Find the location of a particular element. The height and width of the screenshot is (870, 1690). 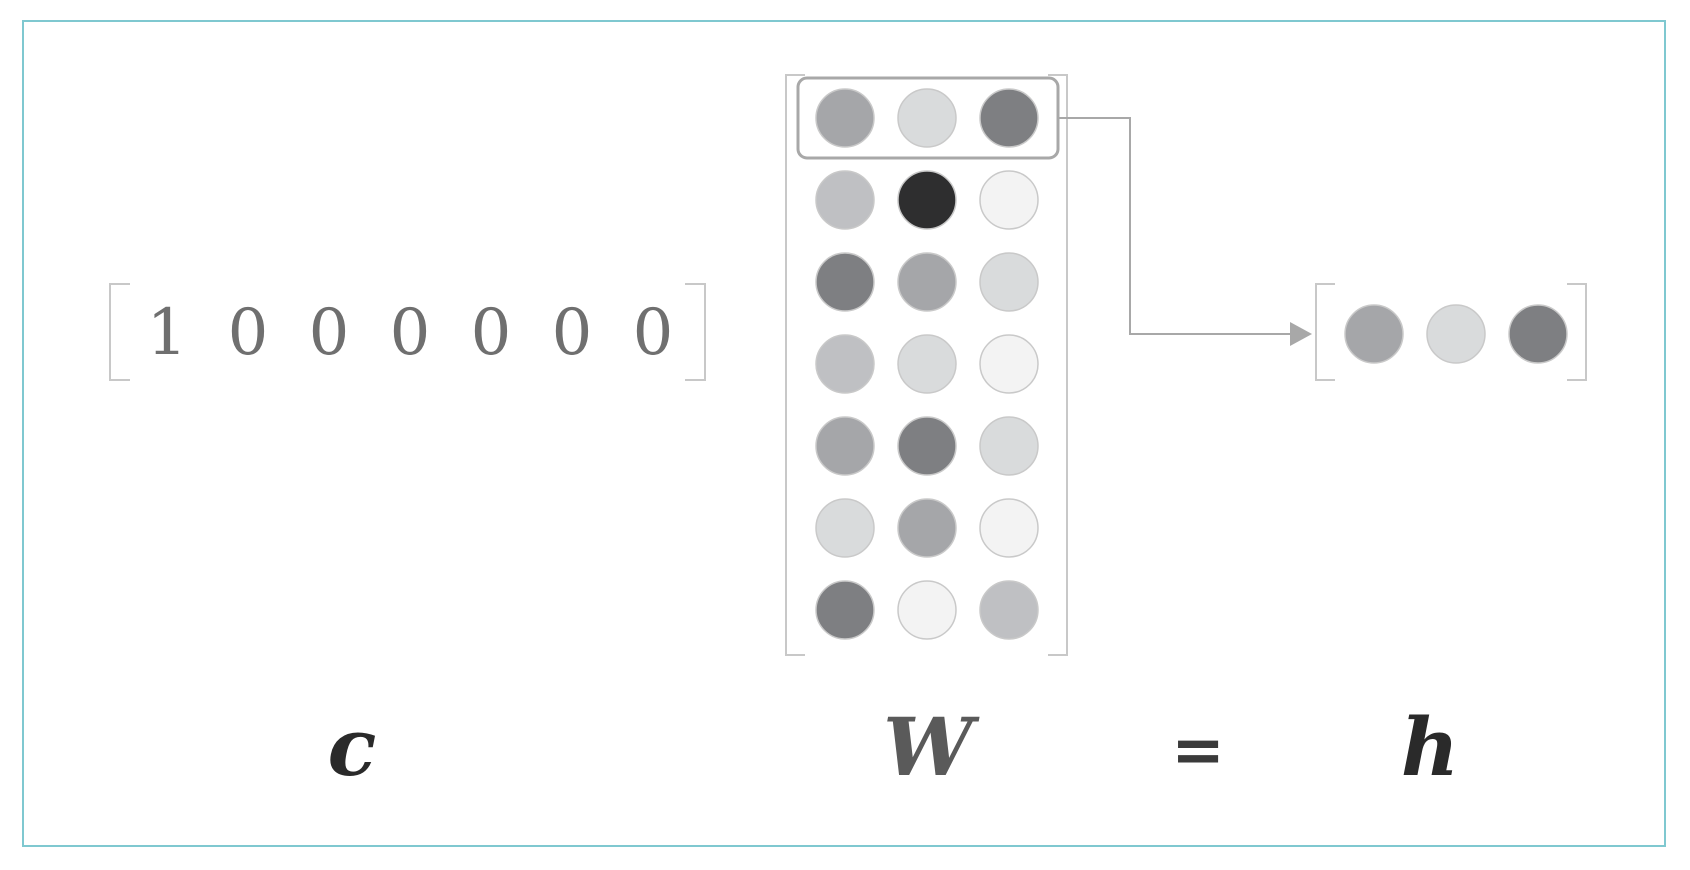

vector-c-right-bracket is located at coordinates (695, 332).